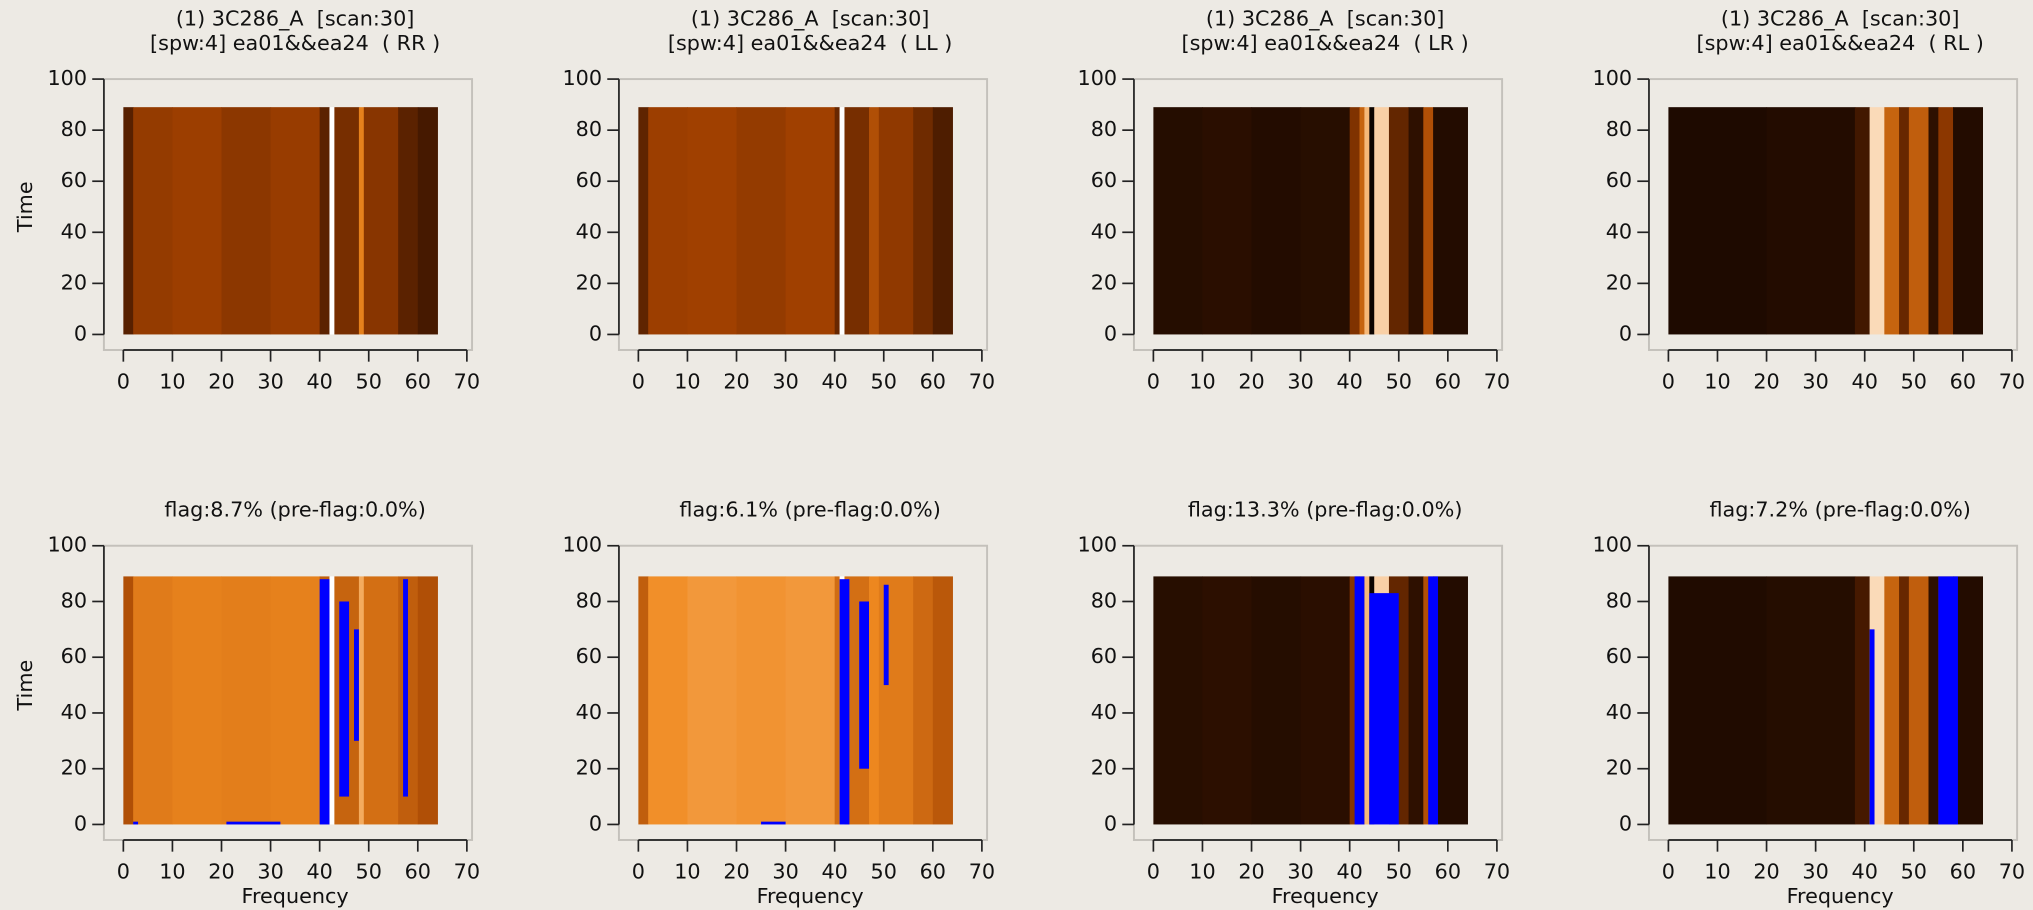 This screenshot has width=2033, height=910. Describe the element at coordinates (1325, 510) in the screenshot. I see `panel-title: flag:13.3% (pre-flag:0.0%)` at that location.